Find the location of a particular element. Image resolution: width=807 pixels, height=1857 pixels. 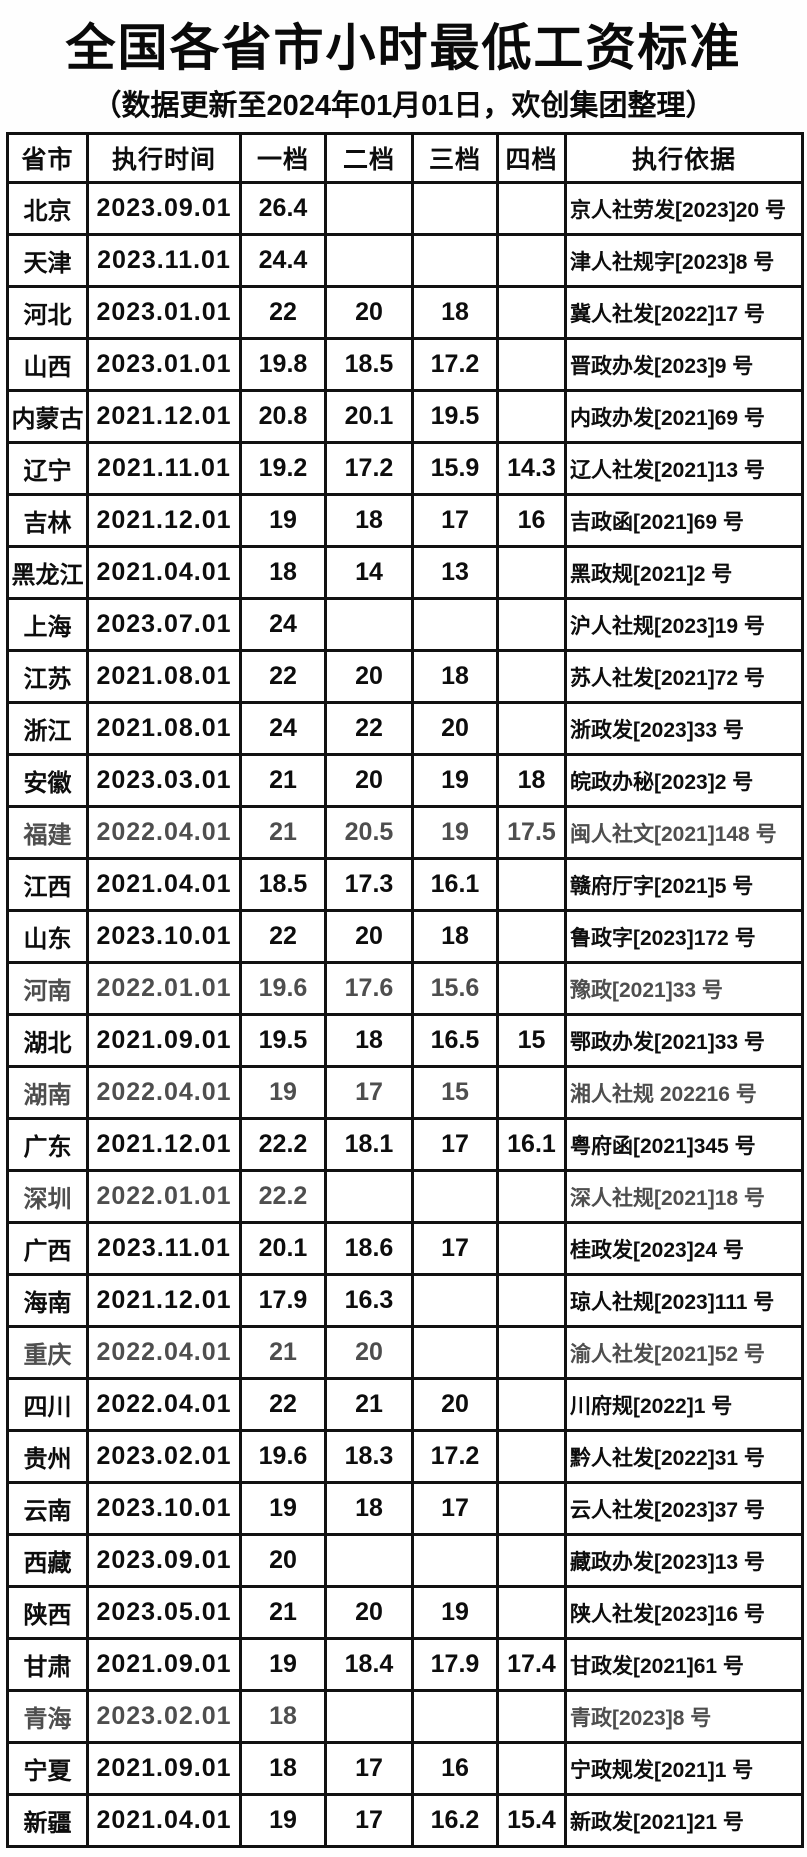

cell-tier2: 20.1 is located at coordinates (369, 416).